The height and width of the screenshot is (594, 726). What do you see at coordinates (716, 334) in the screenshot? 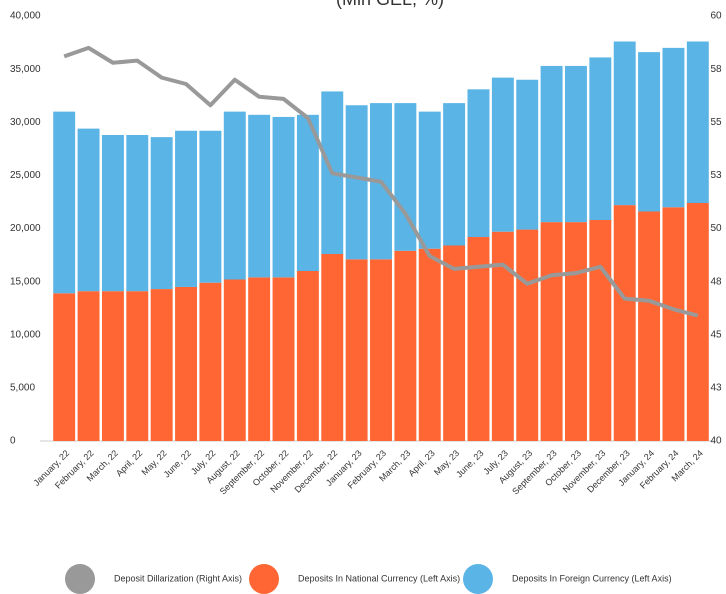
I see `y2-tick-label: 45` at bounding box center [716, 334].